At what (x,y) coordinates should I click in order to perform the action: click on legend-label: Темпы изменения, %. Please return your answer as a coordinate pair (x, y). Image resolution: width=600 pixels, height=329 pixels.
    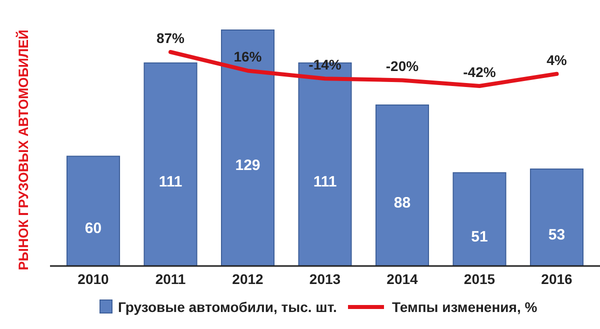
    Looking at the image, I should click on (465, 307).